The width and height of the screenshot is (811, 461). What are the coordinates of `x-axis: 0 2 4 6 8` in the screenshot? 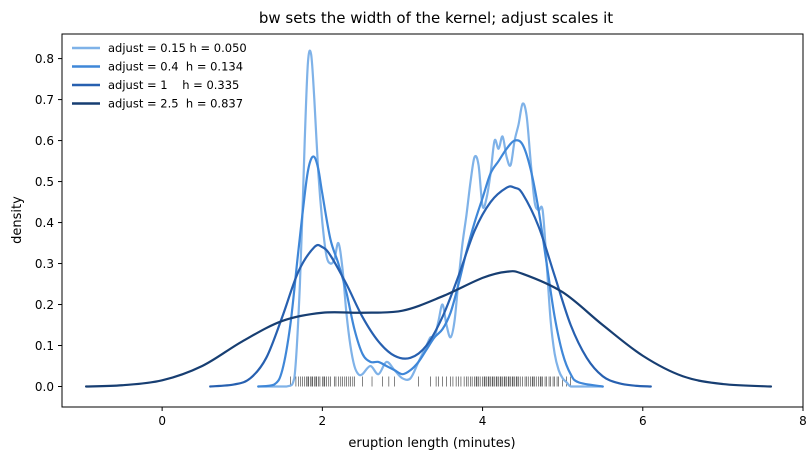 It's located at (482, 417).